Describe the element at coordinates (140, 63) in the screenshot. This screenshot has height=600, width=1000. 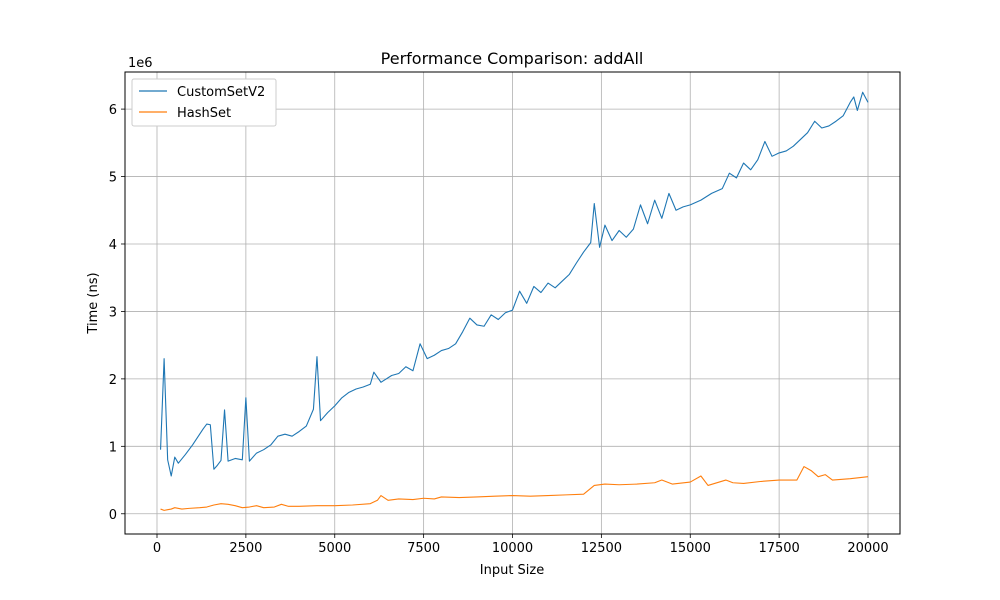
I see `y-axis-scale-label: 1e6` at that location.